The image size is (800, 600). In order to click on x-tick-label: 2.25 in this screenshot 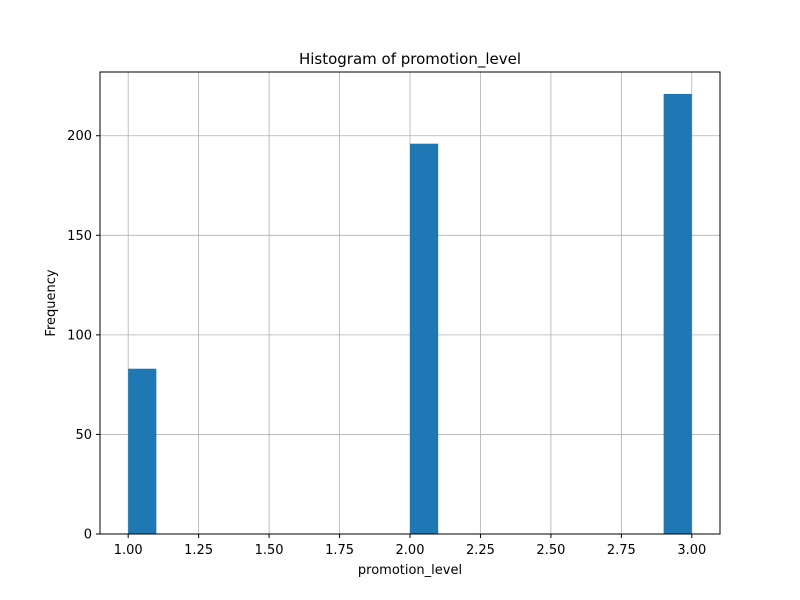, I will do `click(480, 550)`.